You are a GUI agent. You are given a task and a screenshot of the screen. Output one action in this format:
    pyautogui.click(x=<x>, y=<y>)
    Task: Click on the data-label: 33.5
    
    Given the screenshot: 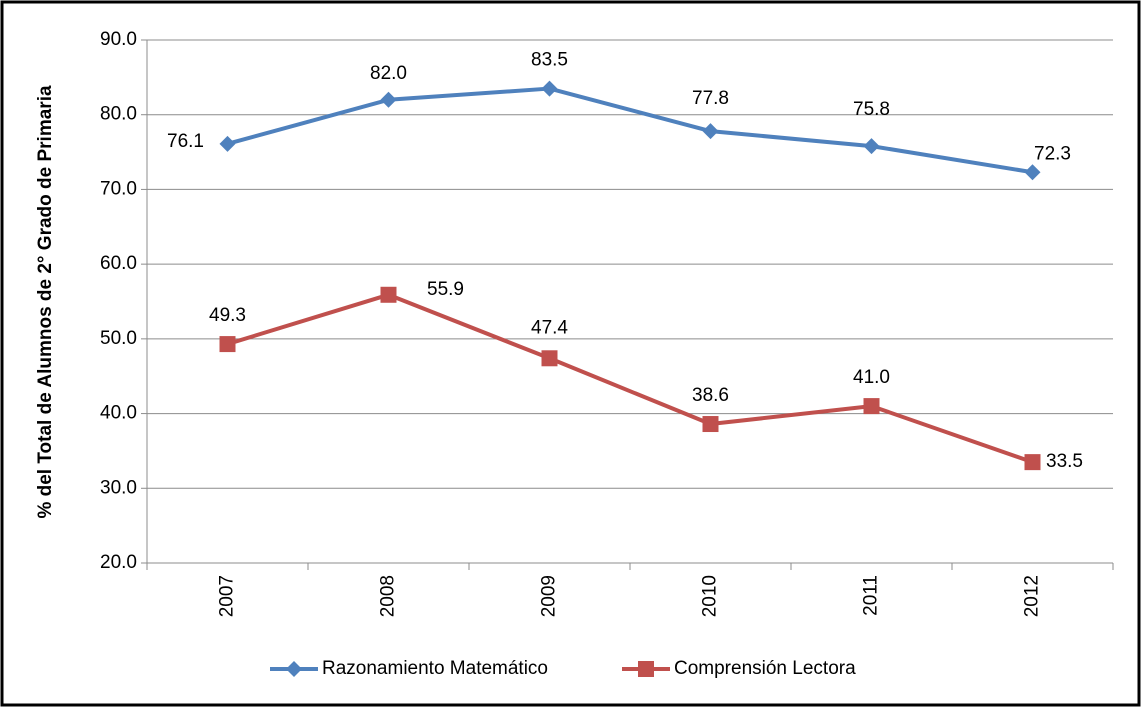 What is the action you would take?
    pyautogui.click(x=1064, y=461)
    